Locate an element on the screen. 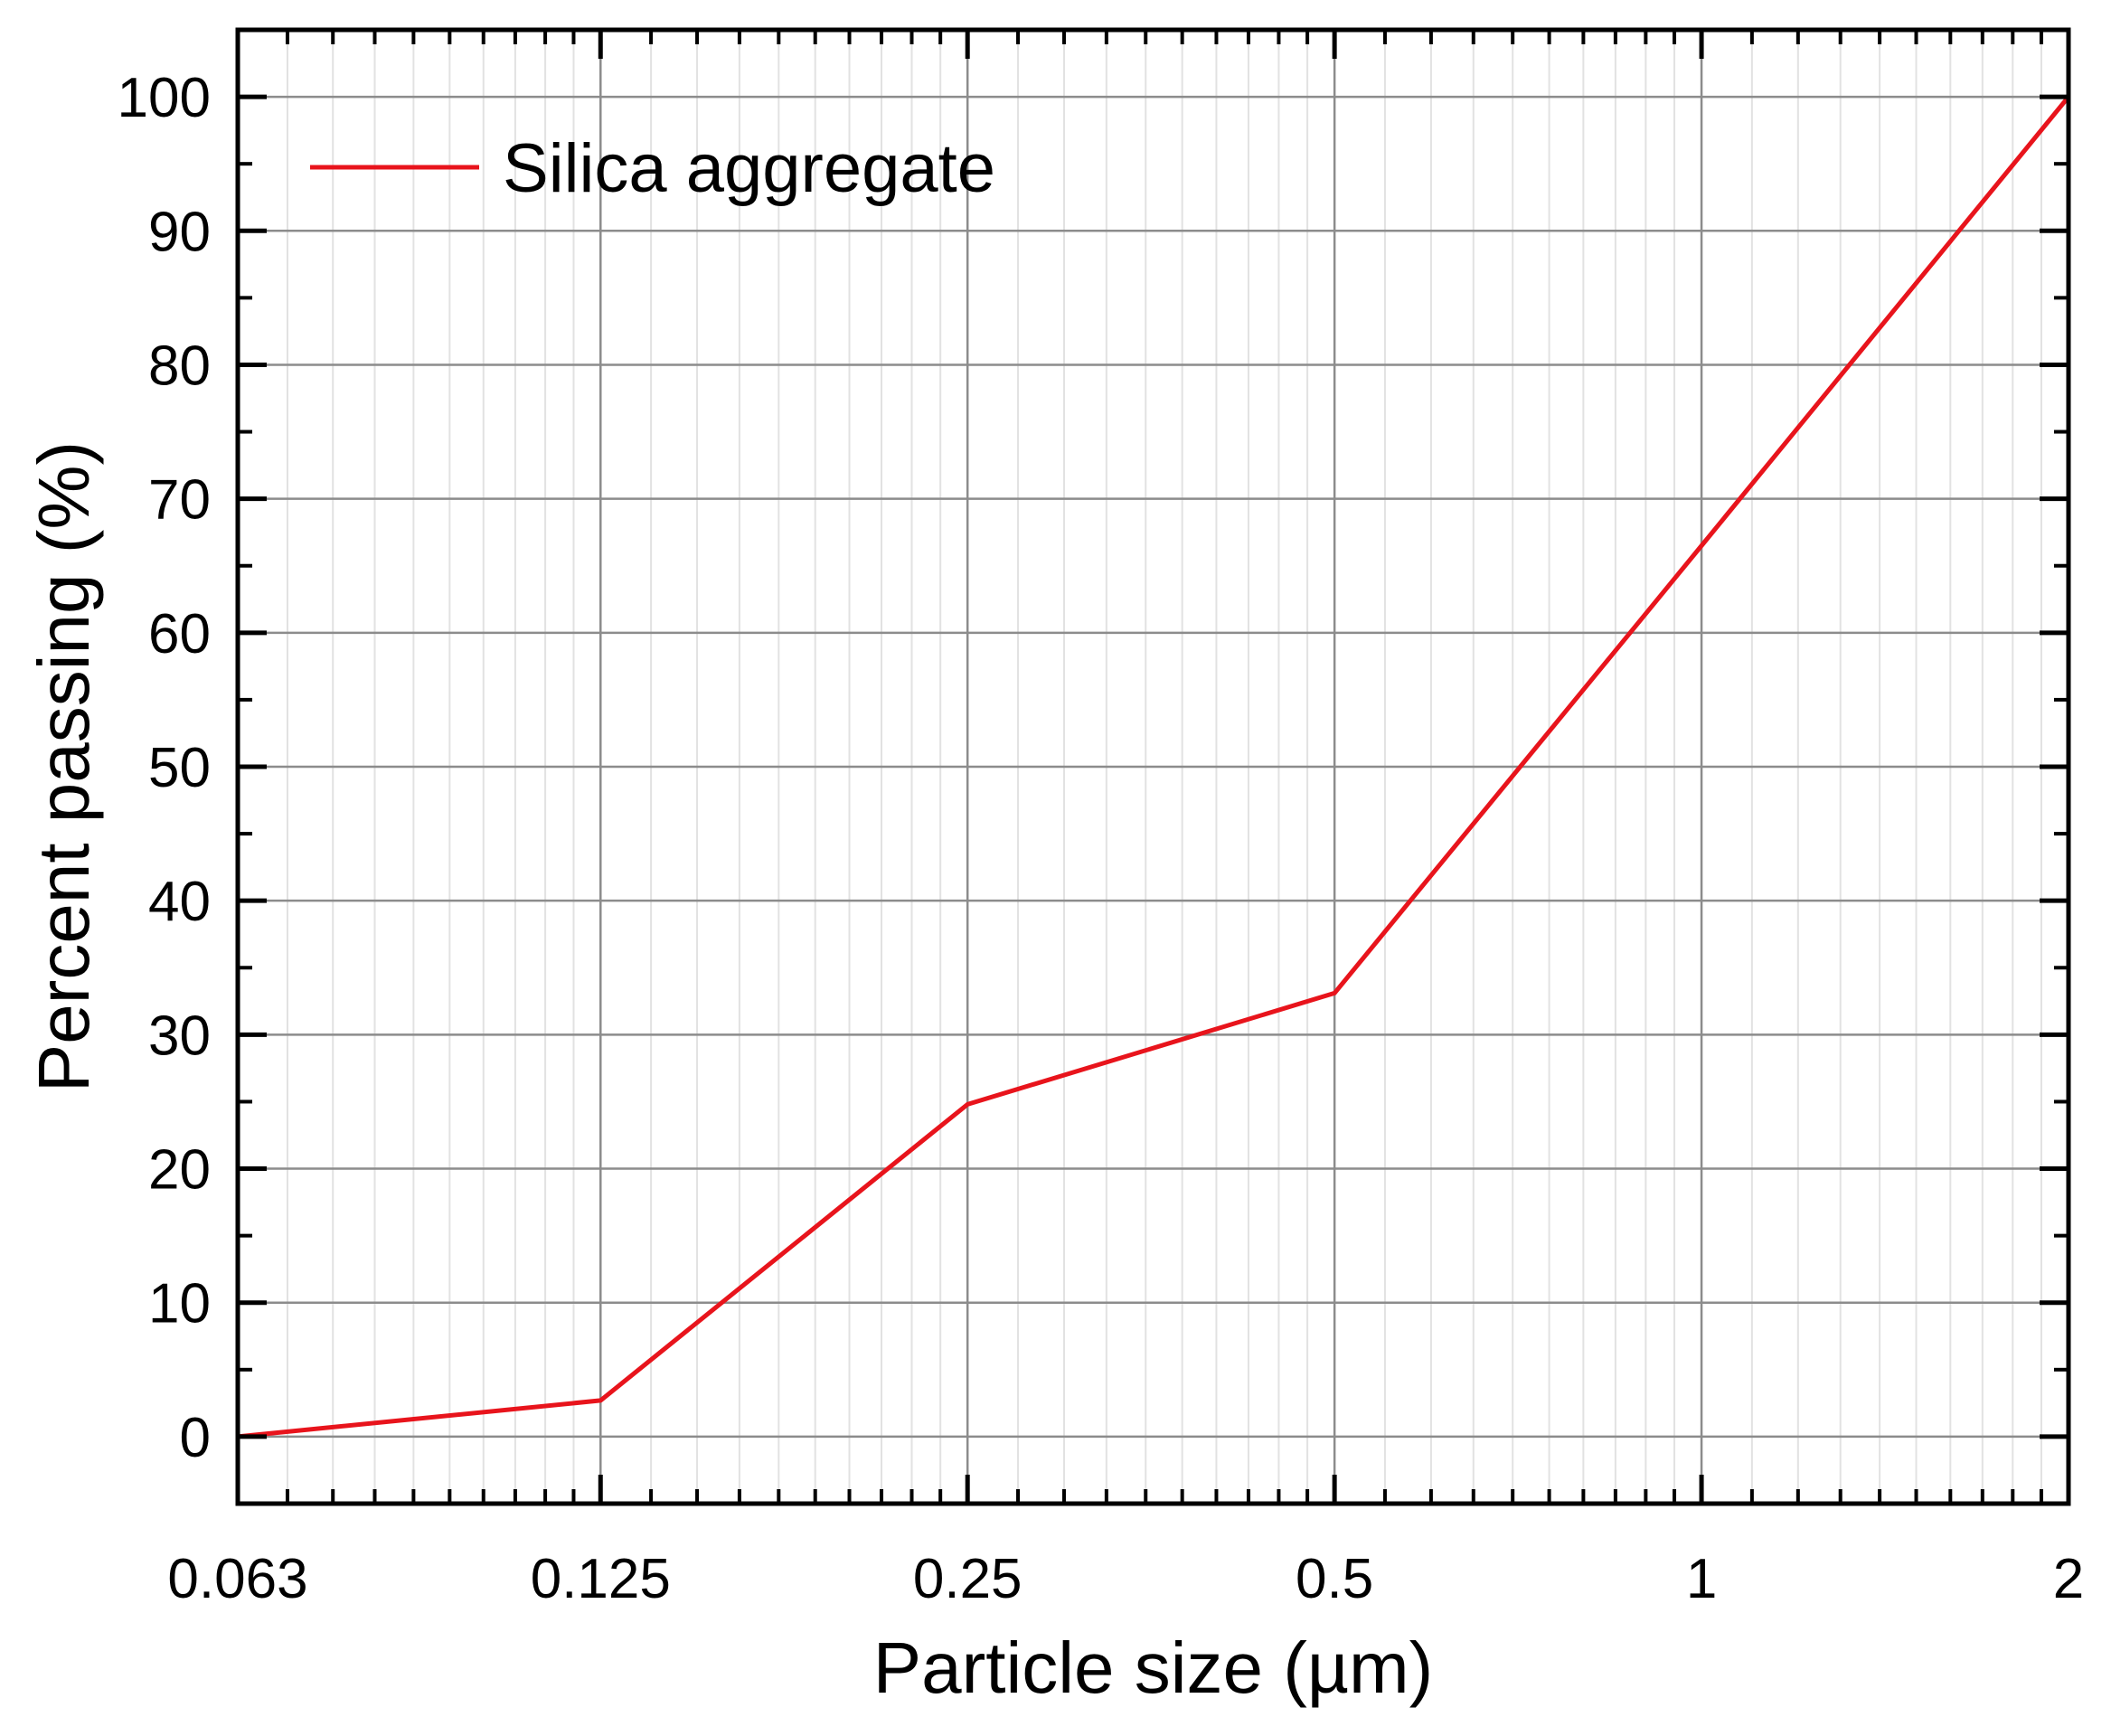 This screenshot has height=1736, width=2111. y-tick-label: 60 is located at coordinates (180, 634).